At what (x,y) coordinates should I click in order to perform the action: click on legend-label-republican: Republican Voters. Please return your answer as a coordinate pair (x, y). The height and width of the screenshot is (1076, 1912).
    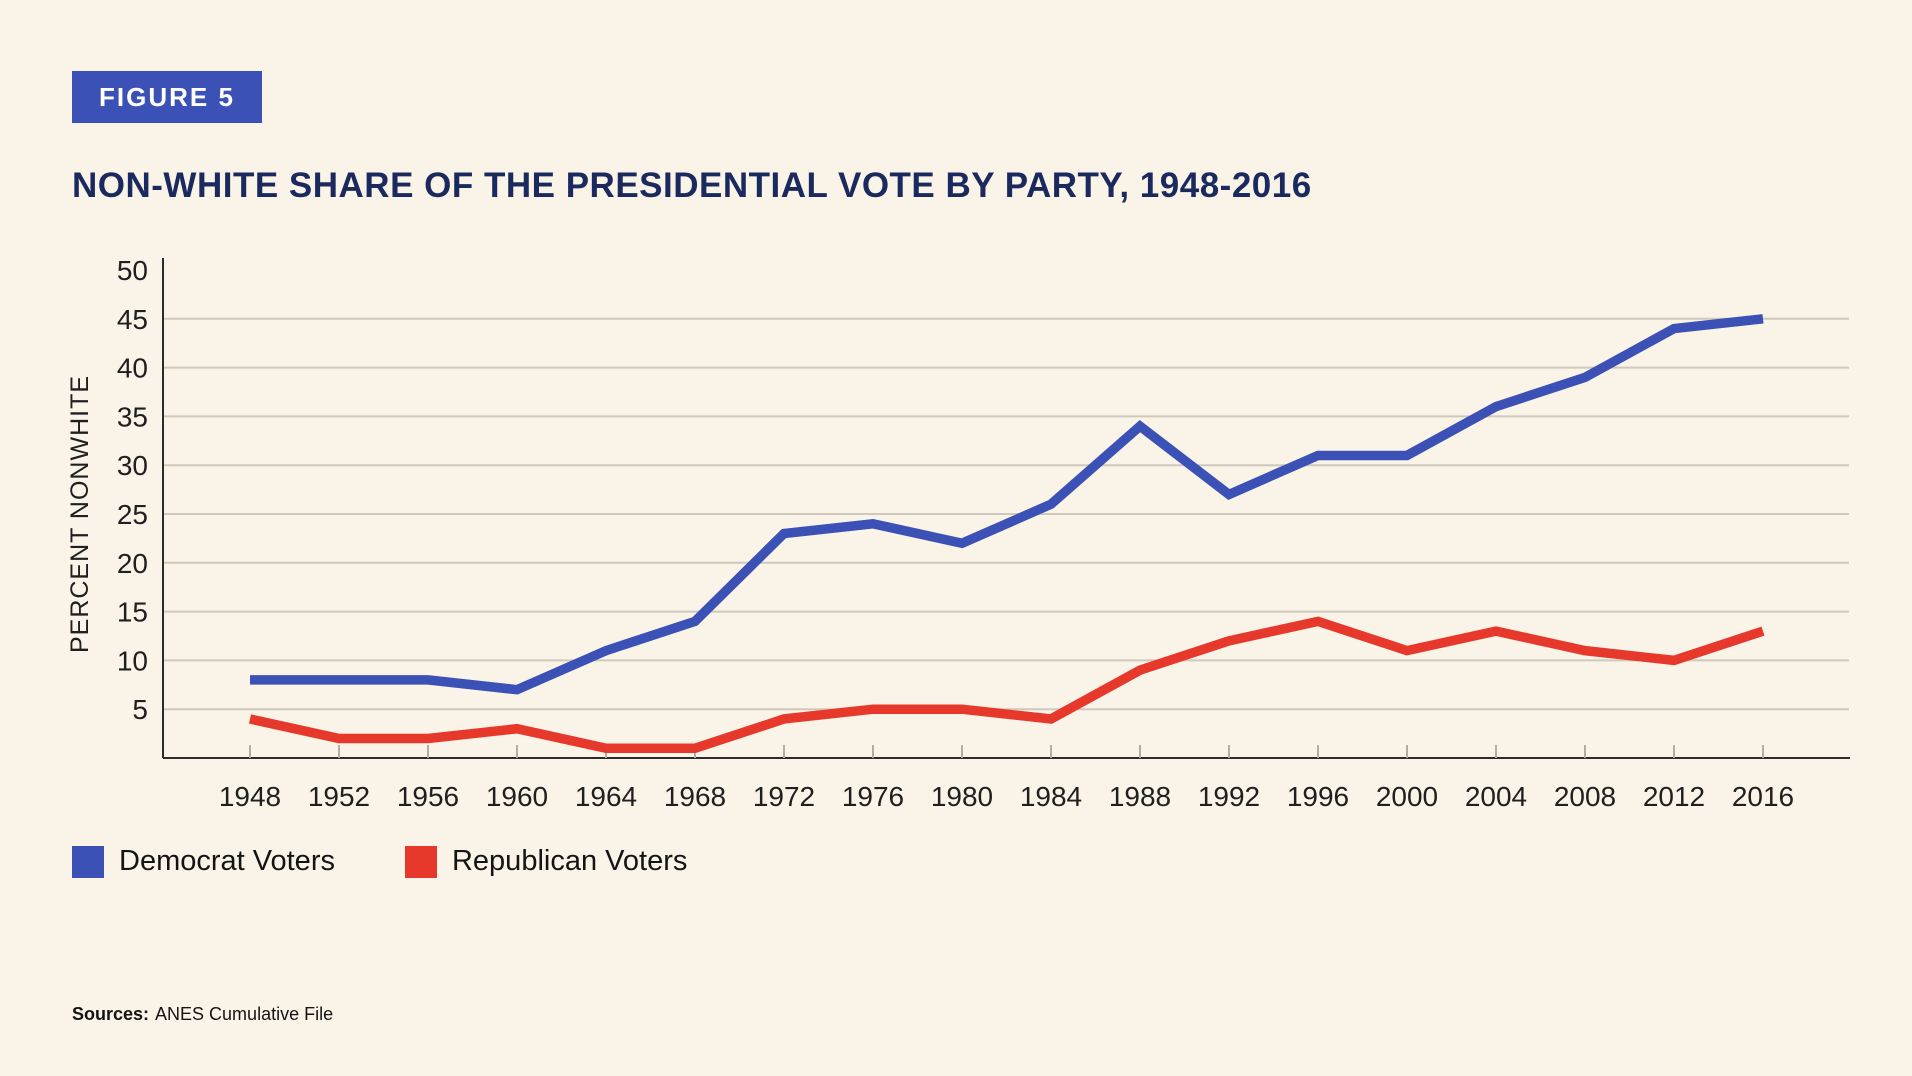
    Looking at the image, I should click on (569, 861).